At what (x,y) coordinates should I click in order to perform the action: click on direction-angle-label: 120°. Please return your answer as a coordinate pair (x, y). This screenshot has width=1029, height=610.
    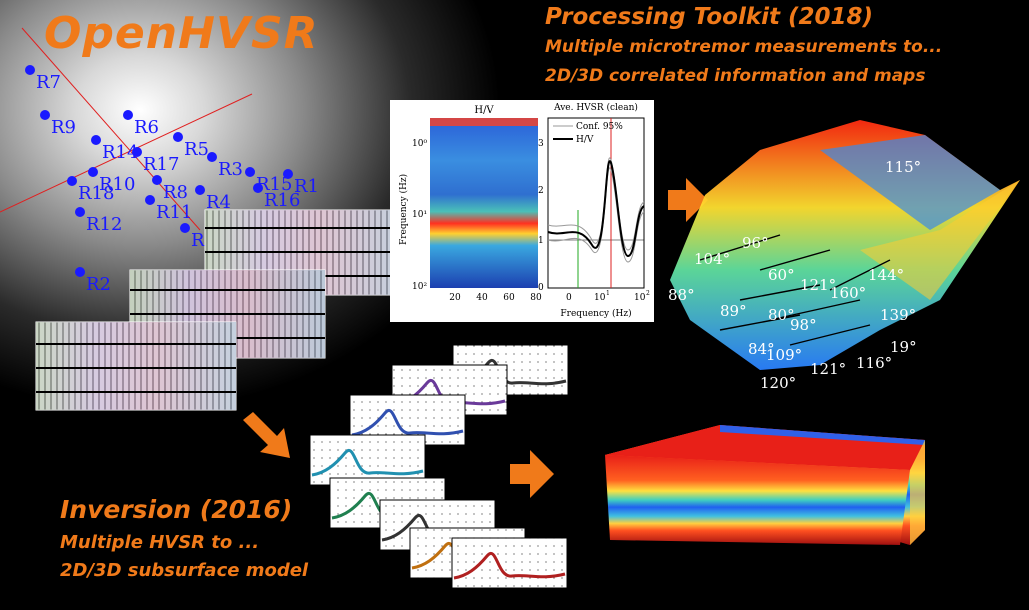
    Looking at the image, I should click on (778, 383).